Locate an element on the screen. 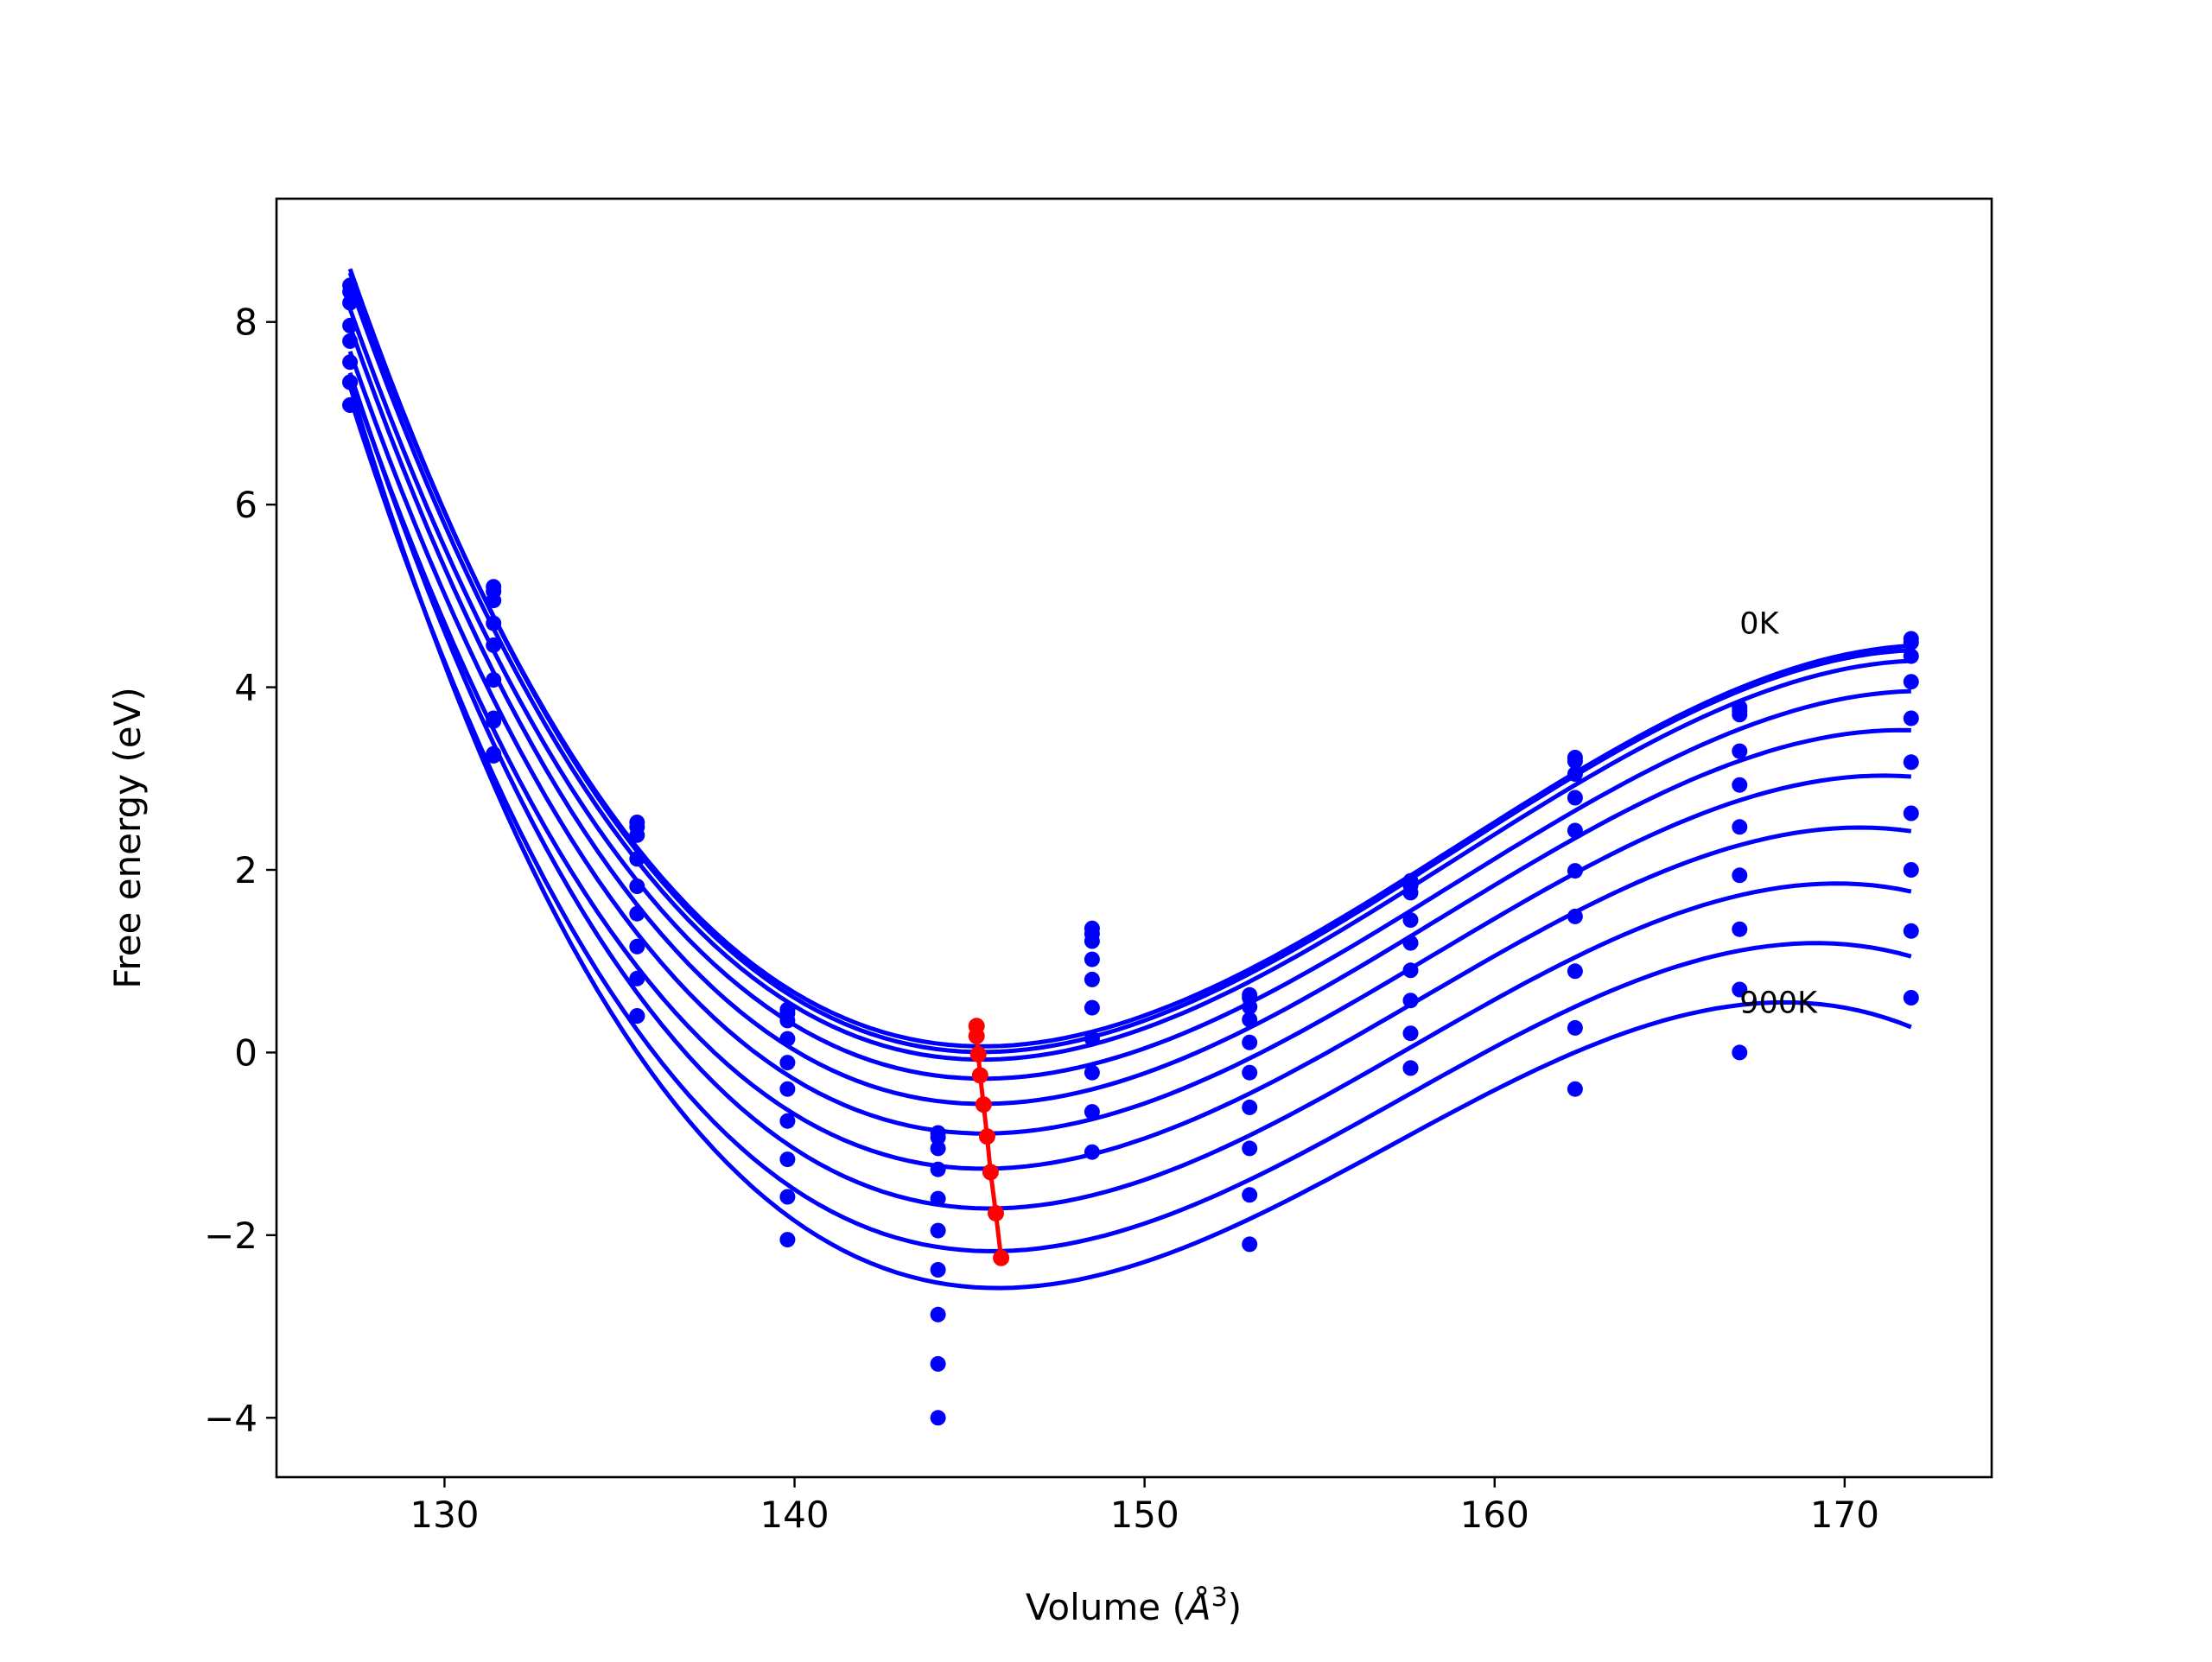  y-axis-label: Free energy (eV) is located at coordinates (127, 838).